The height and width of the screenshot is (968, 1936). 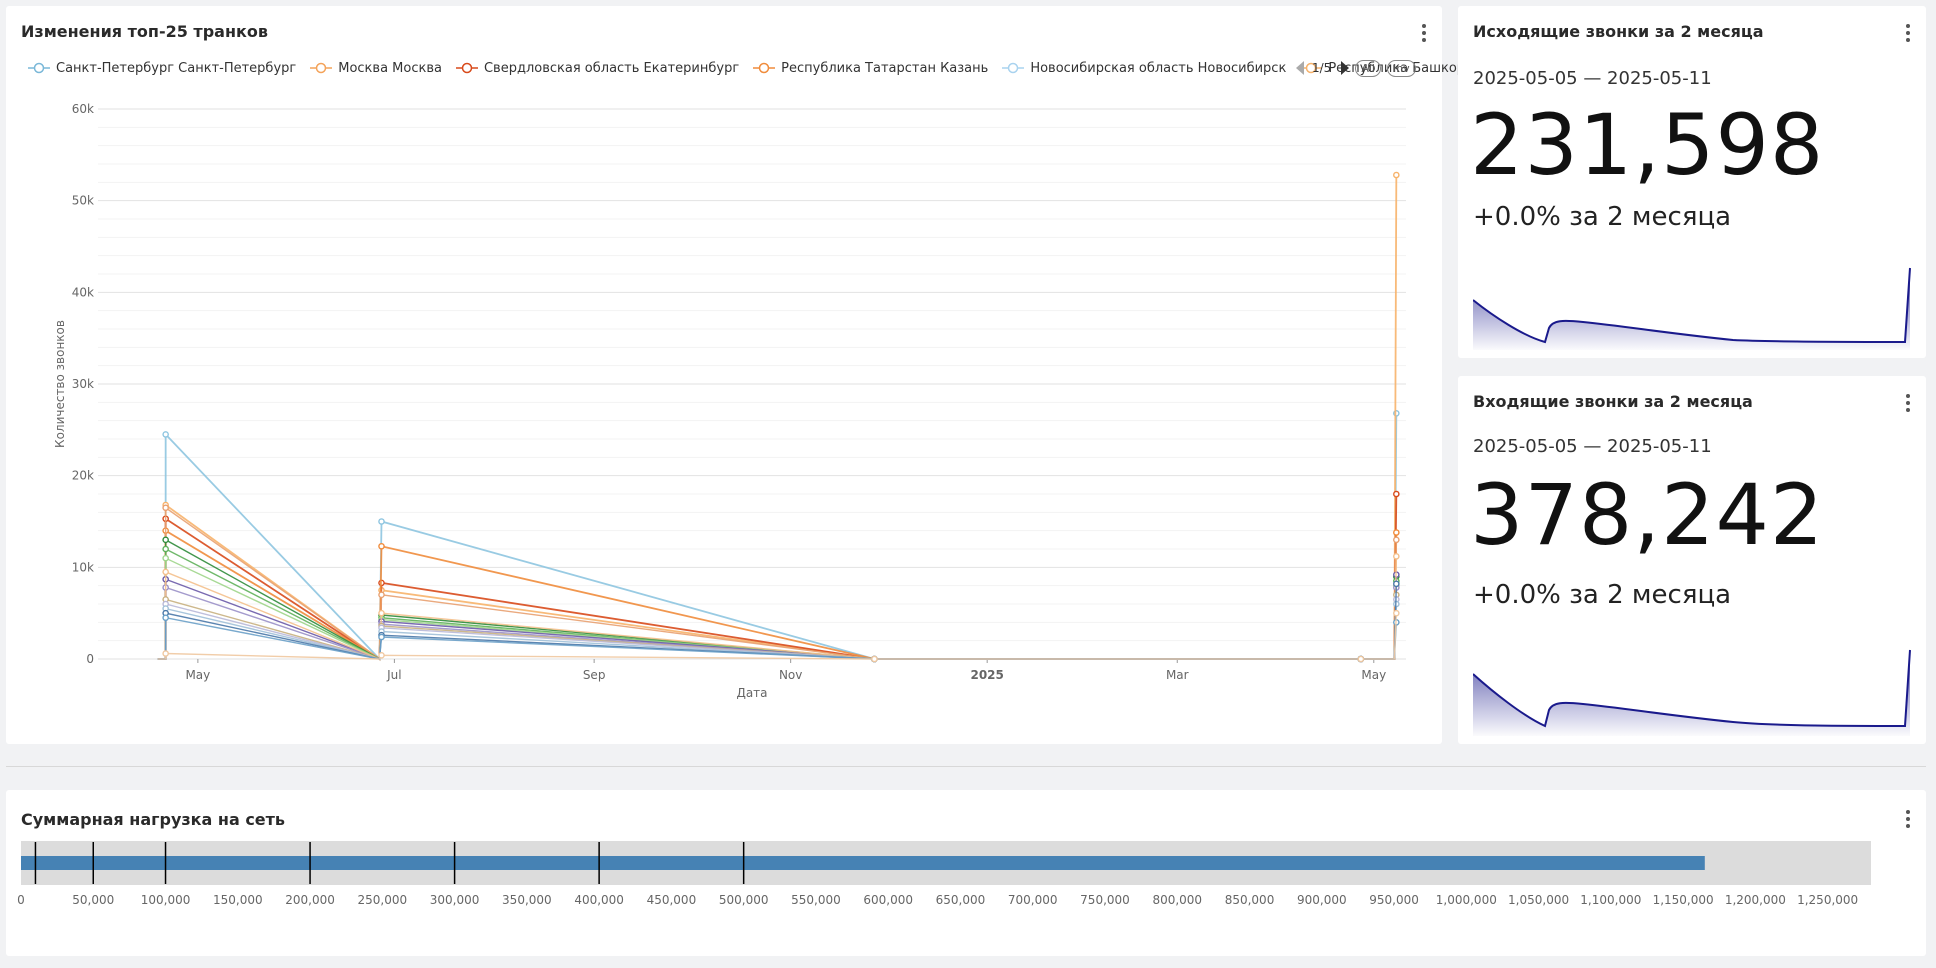 What do you see at coordinates (1394, 900) in the screenshot?
I see `load-tick-label: 950,000` at bounding box center [1394, 900].